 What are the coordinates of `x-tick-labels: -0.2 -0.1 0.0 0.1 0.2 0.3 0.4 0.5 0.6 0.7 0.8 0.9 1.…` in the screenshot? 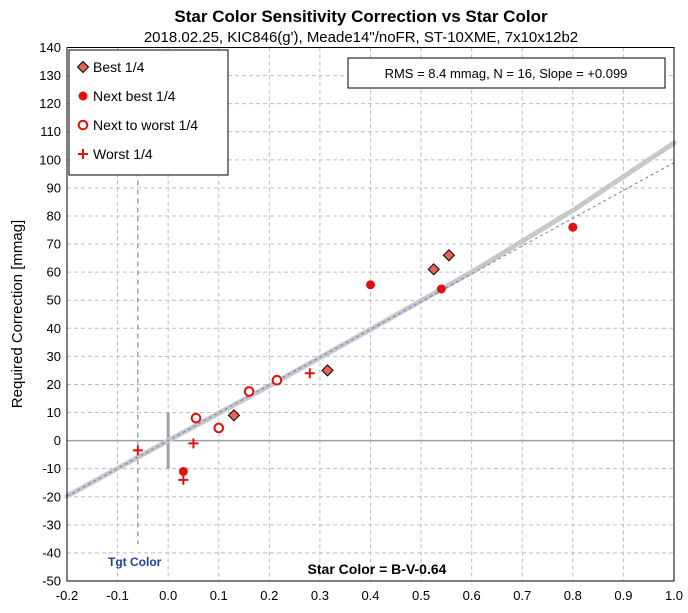 It's located at (369, 595).